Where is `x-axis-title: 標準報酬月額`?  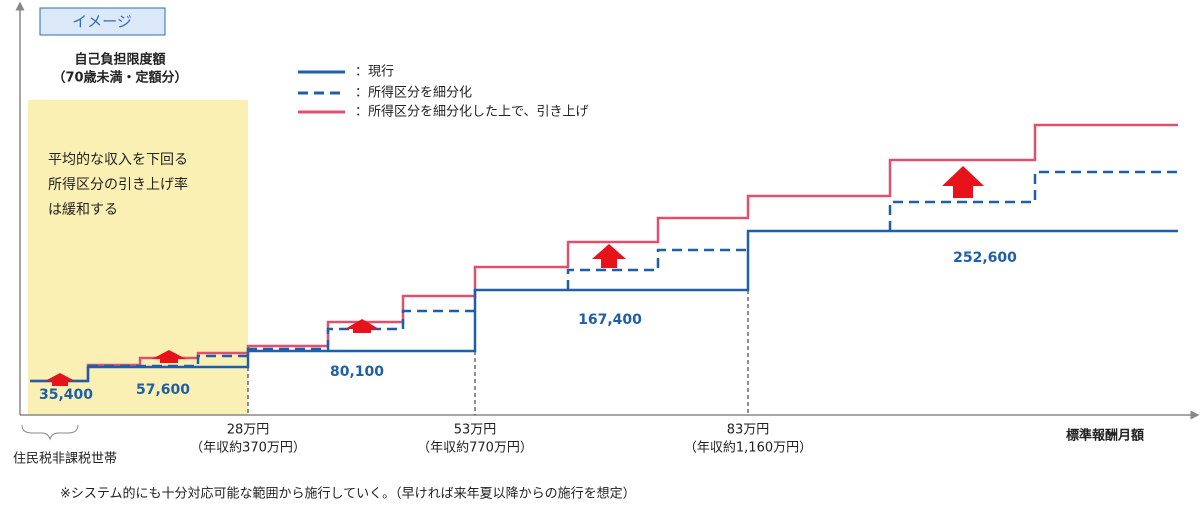
x-axis-title: 標準報酬月額 is located at coordinates (1105, 436).